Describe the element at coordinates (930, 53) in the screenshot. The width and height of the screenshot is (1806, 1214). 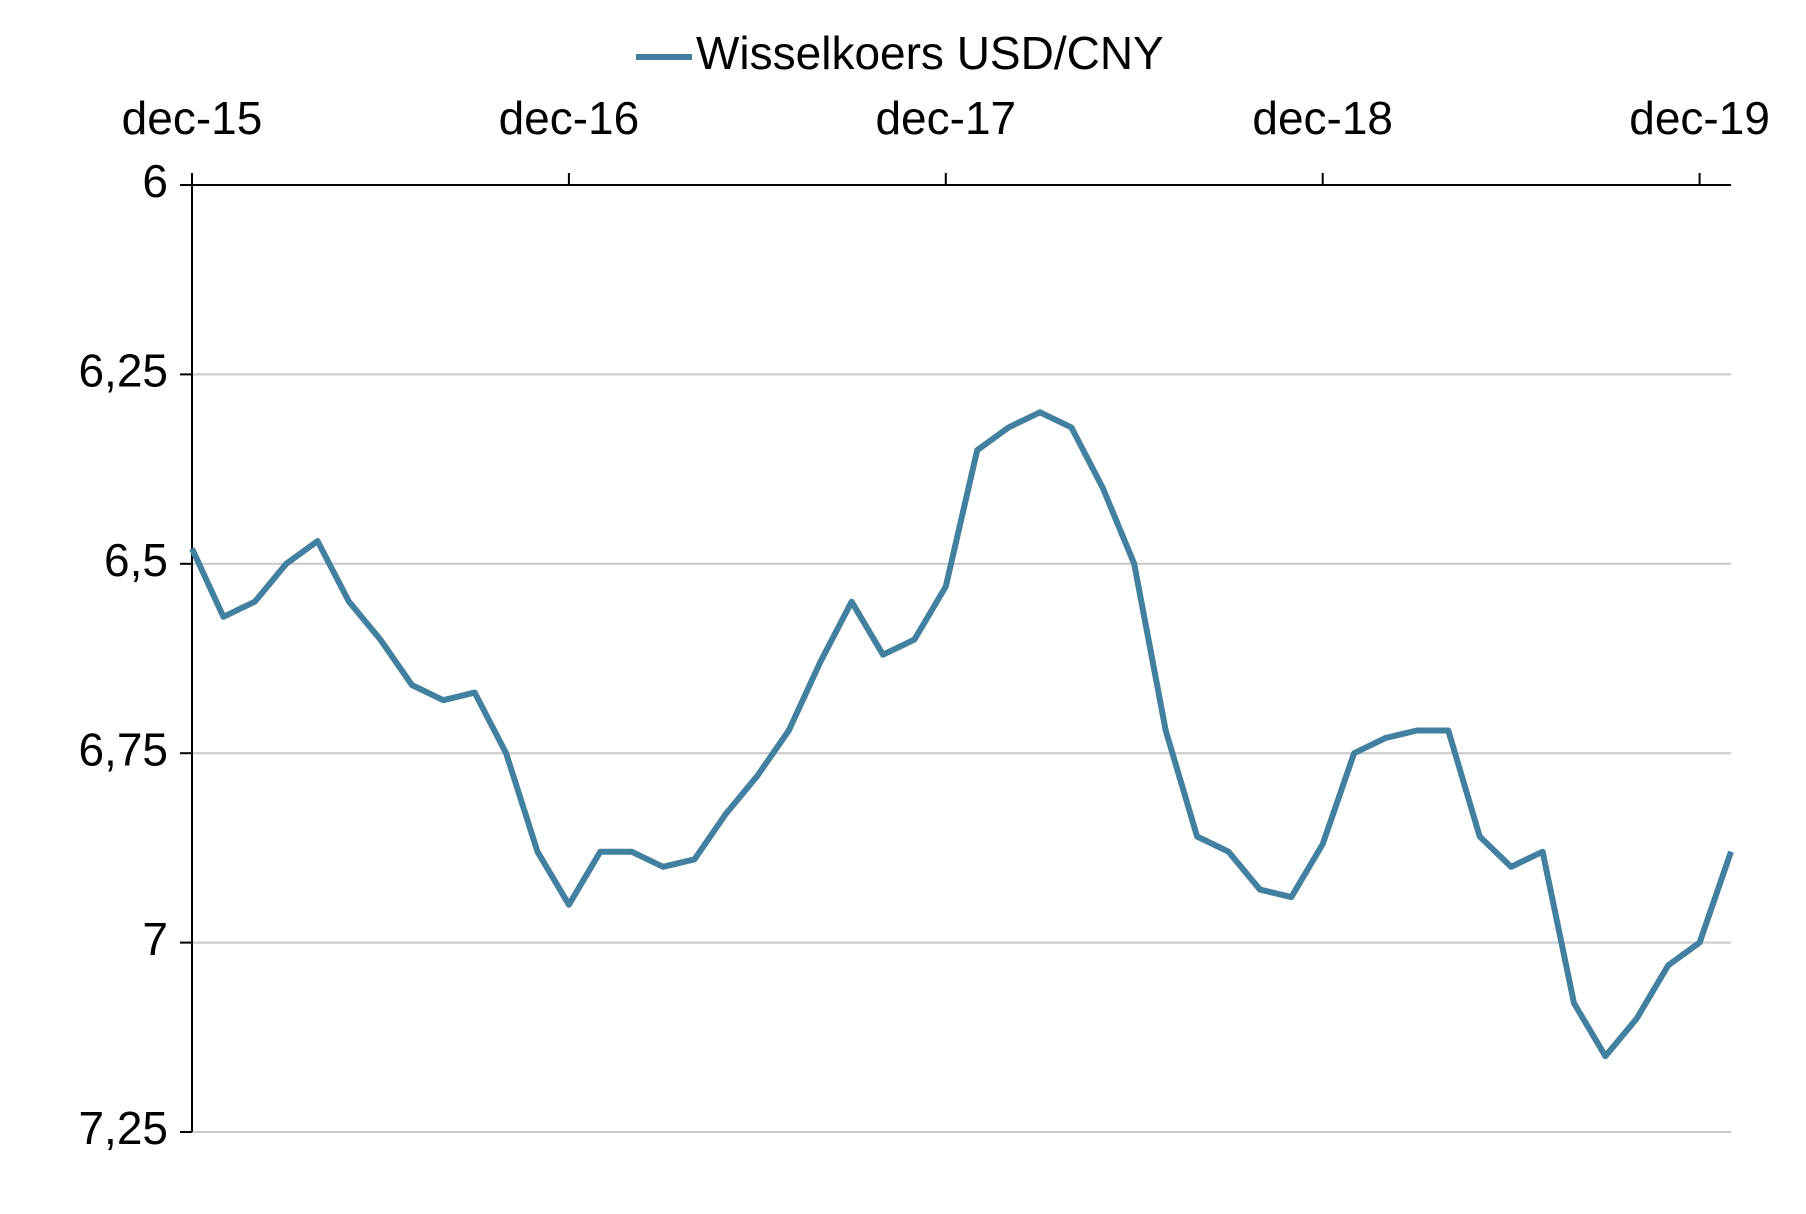
I see `legend-label: Wisselkoers USD/CNY` at that location.